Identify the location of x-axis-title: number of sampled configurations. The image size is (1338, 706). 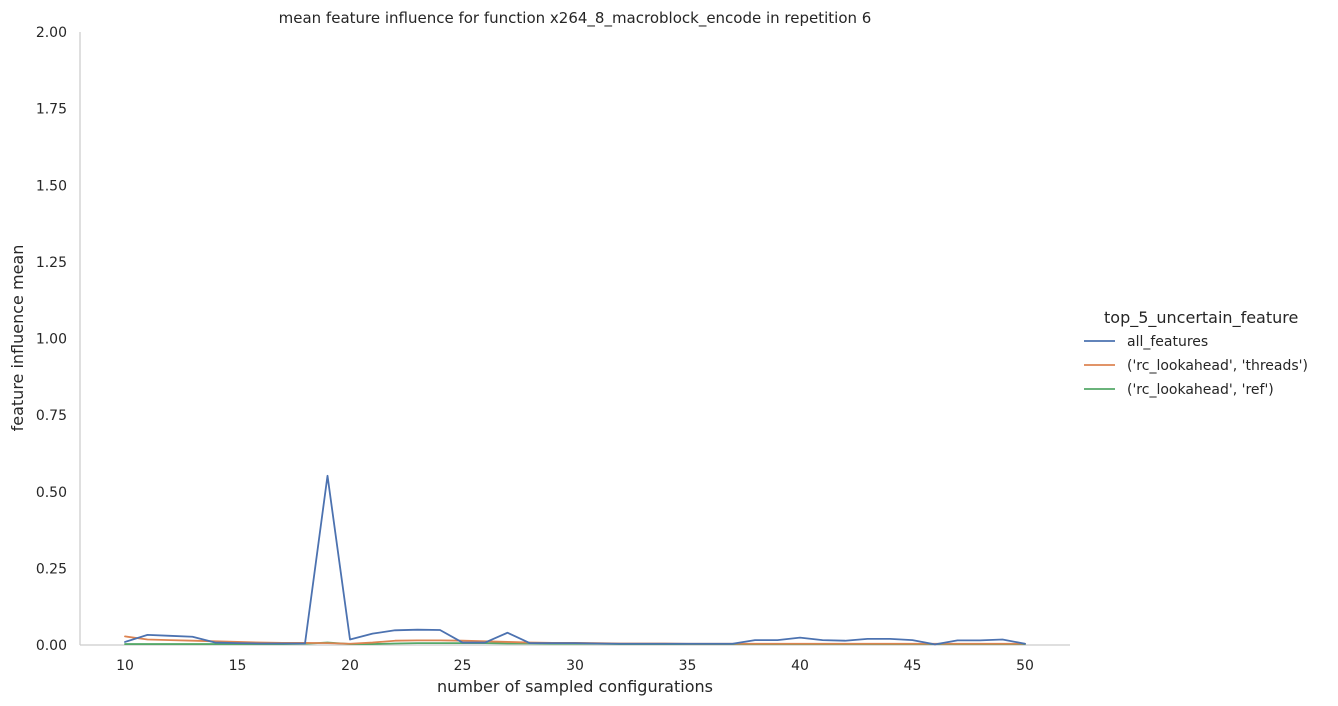
(575, 686).